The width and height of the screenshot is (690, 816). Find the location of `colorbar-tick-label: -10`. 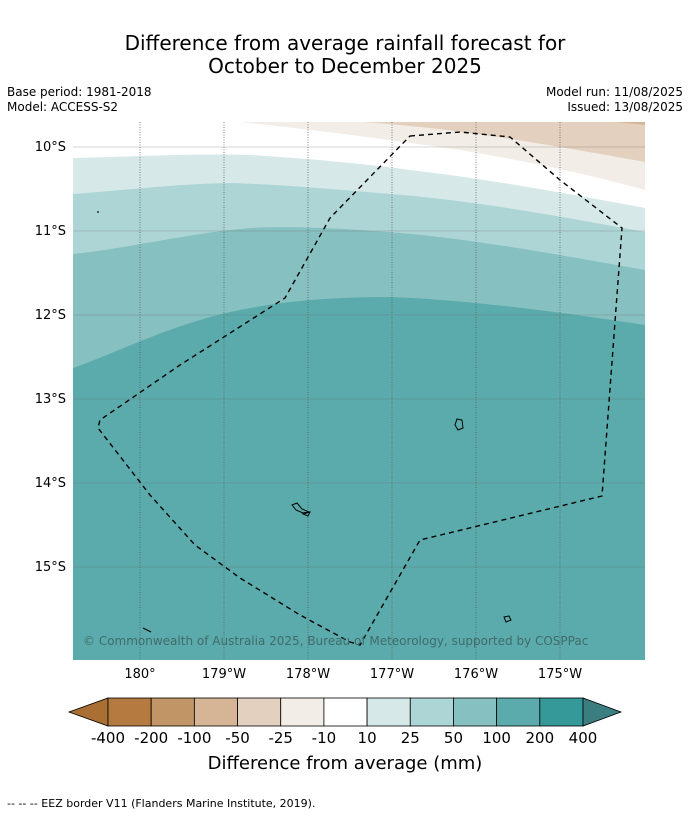

colorbar-tick-label: -10 is located at coordinates (324, 738).